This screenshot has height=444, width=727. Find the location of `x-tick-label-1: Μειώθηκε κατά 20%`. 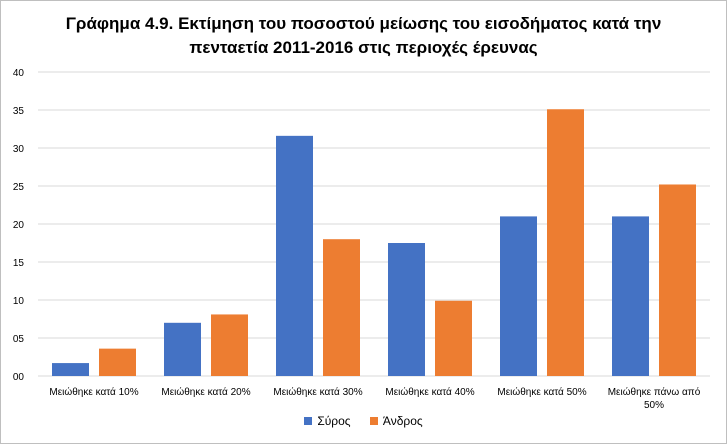

x-tick-label-1: Μειώθηκε κατά 20% is located at coordinates (205, 392).